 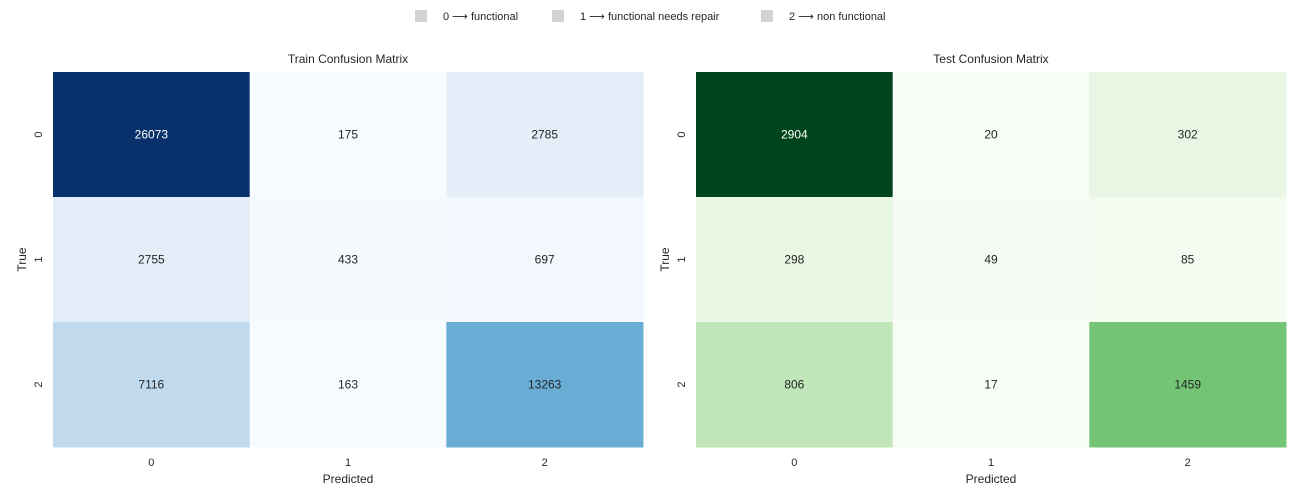 I want to click on test-xtick-0: 0, so click(x=794, y=463).